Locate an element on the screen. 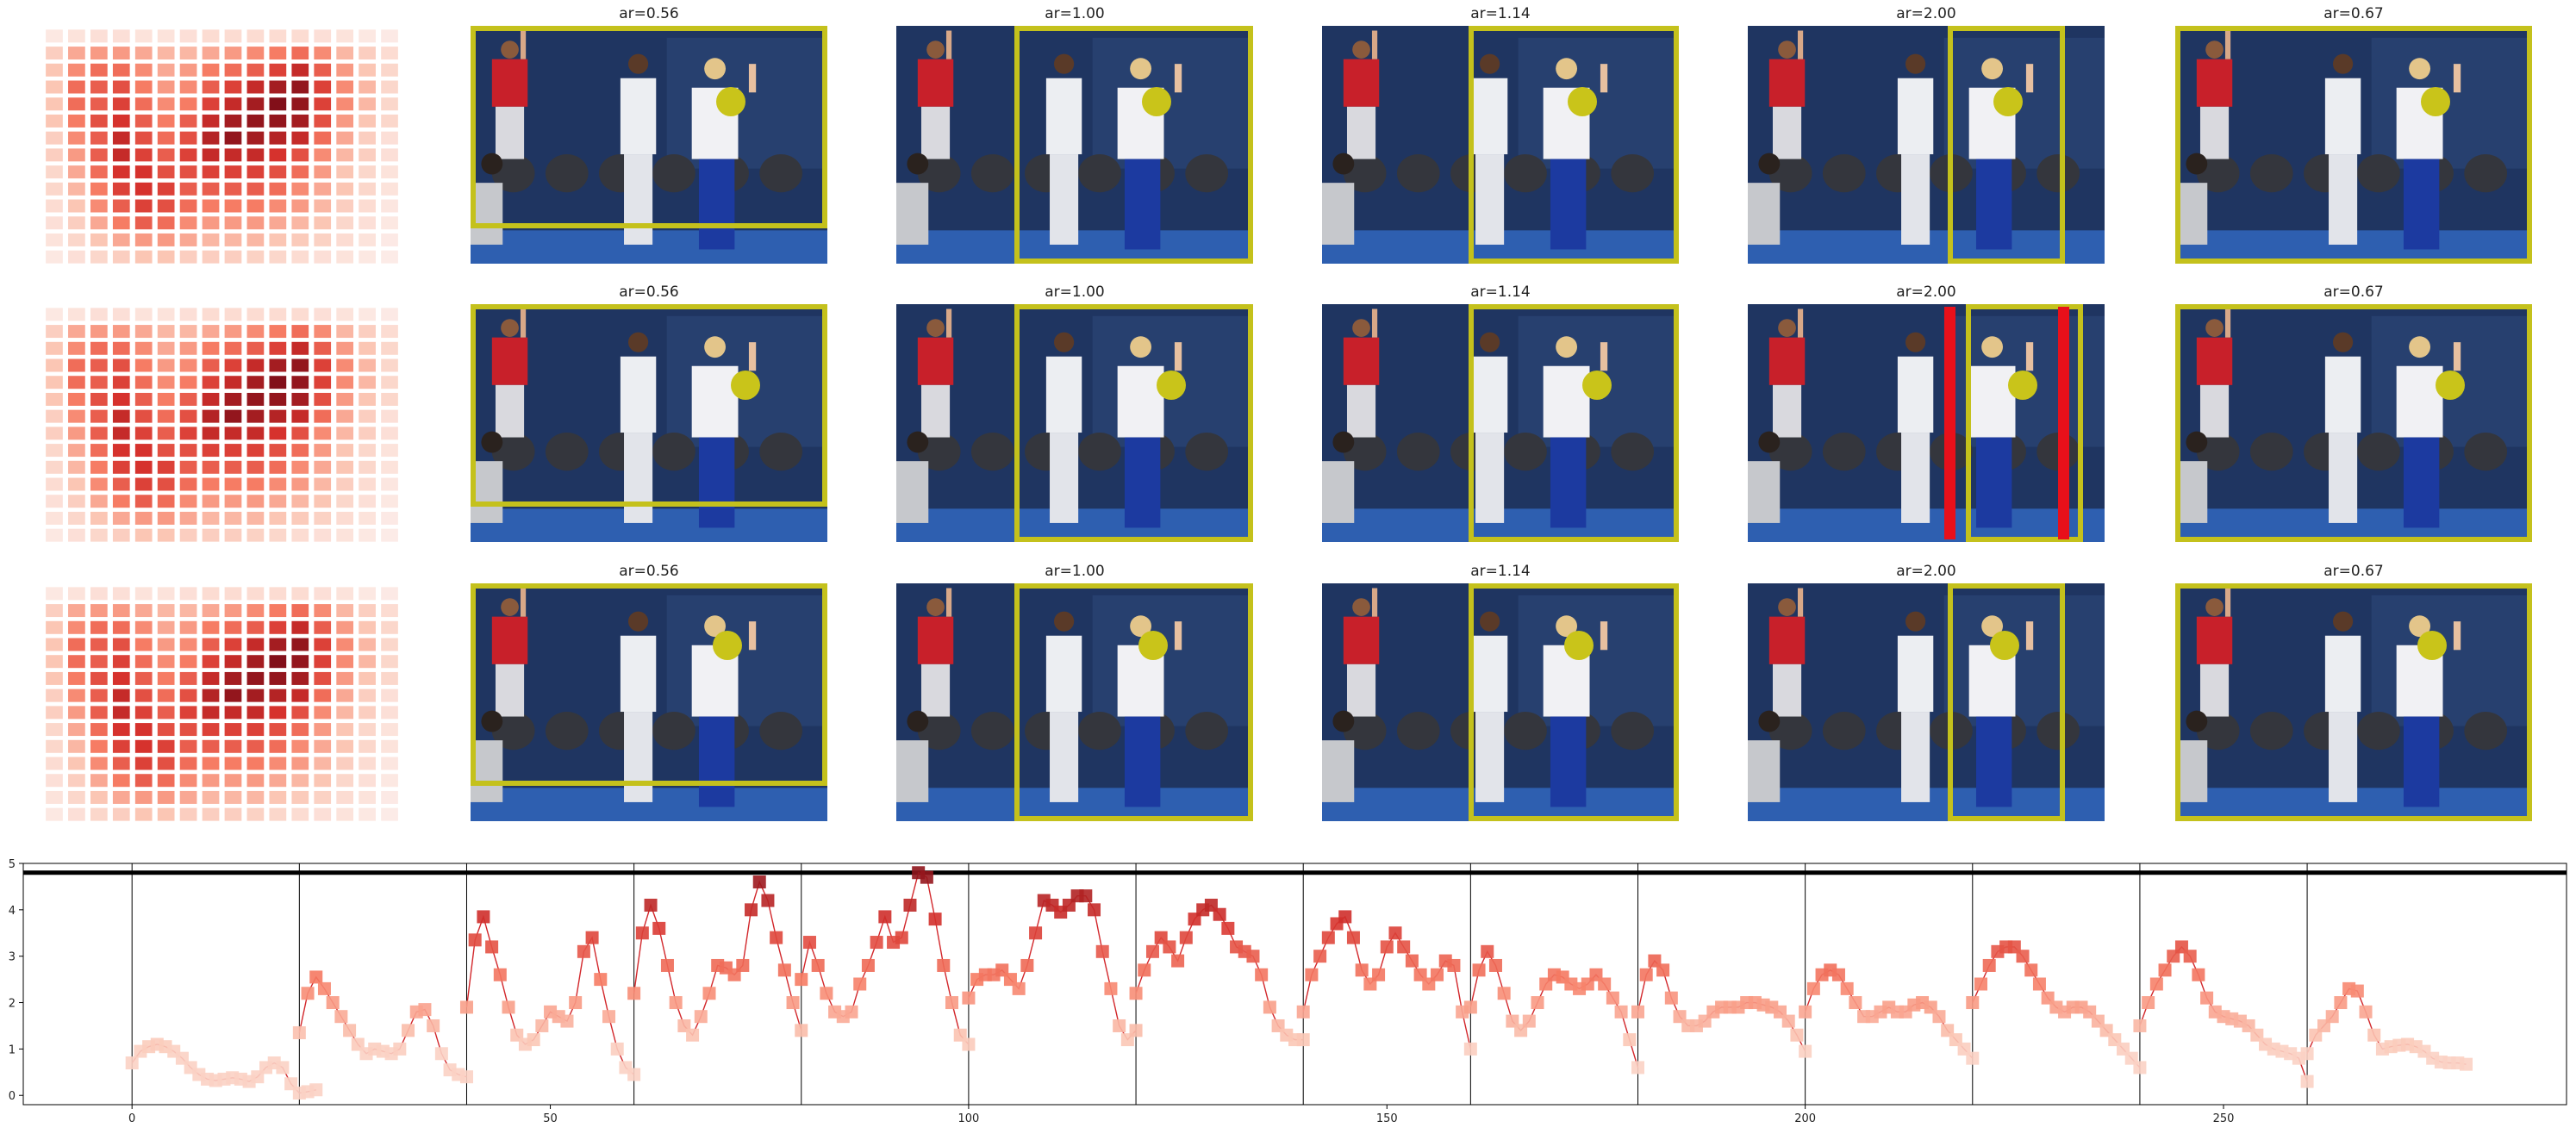  panel-title: ar=1.00 is located at coordinates (1075, 13).